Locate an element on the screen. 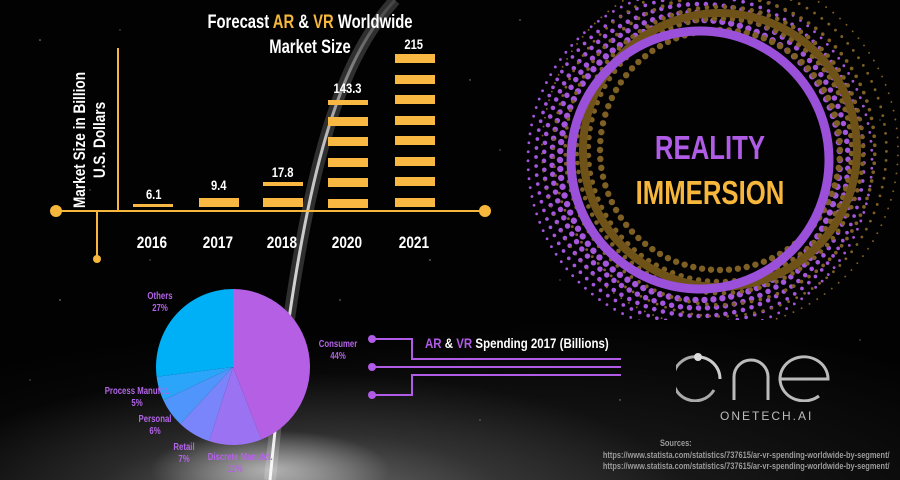 This screenshot has width=900, height=480. pie-label-consumer: Consumer 44% is located at coordinates (338, 350).